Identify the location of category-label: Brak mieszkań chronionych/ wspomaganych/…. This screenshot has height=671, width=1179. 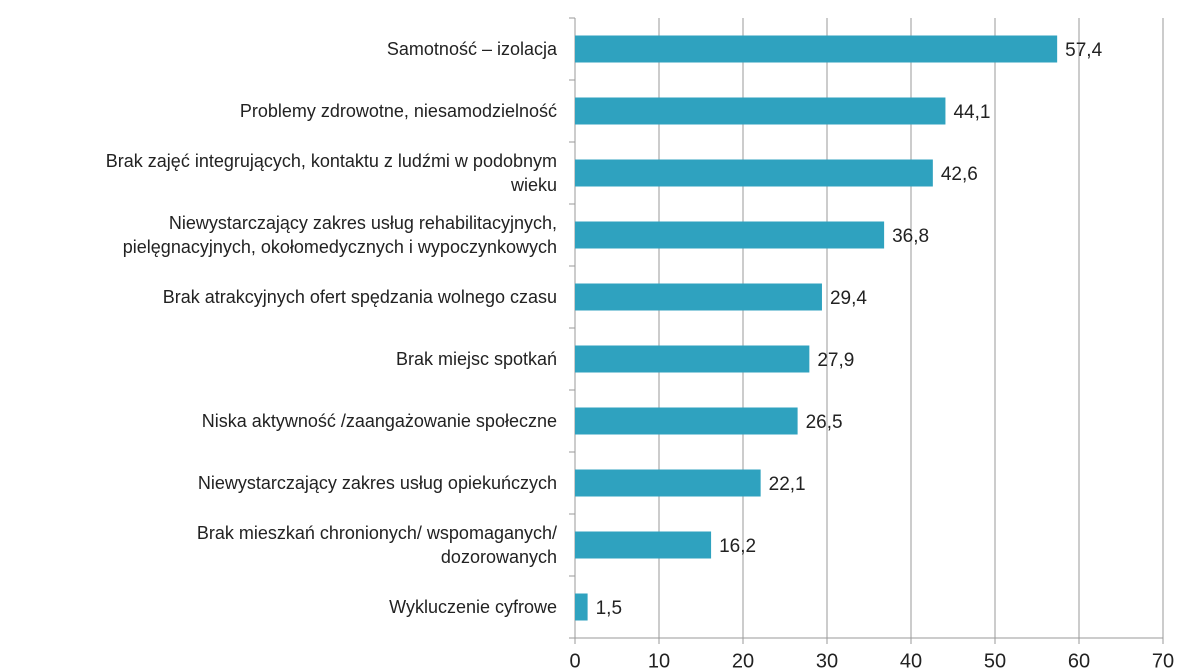
(376, 545).